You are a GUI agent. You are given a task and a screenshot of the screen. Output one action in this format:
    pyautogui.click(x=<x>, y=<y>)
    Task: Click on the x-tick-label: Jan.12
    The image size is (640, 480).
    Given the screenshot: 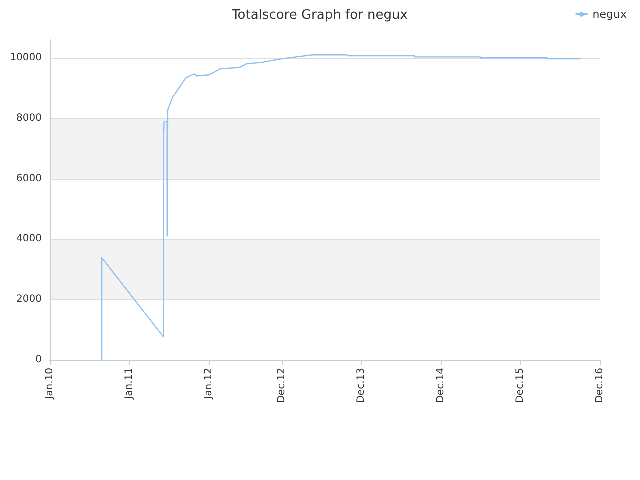 What is the action you would take?
    pyautogui.click(x=208, y=384)
    